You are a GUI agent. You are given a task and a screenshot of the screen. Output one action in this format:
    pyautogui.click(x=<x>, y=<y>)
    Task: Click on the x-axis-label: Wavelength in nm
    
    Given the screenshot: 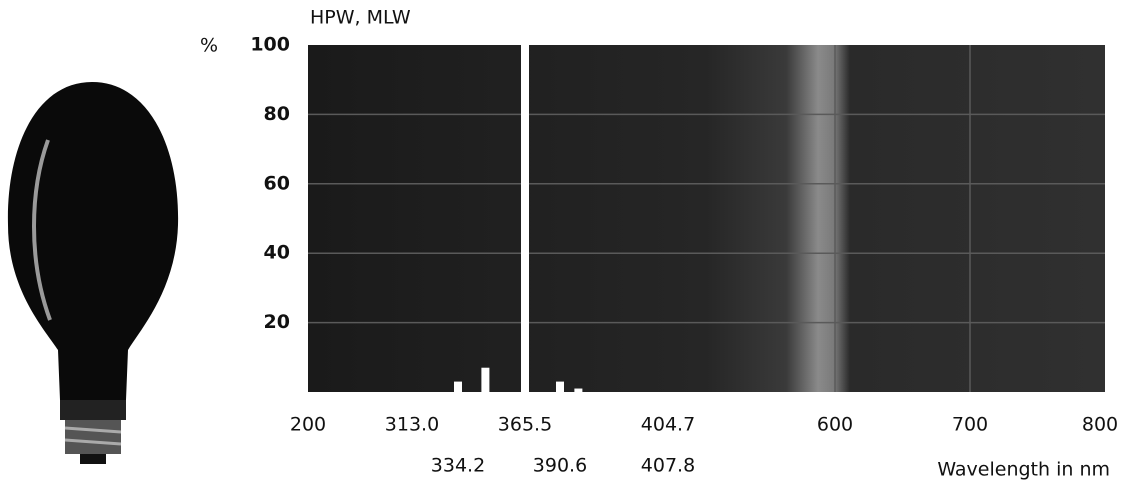 What is the action you would take?
    pyautogui.click(x=1023, y=470)
    